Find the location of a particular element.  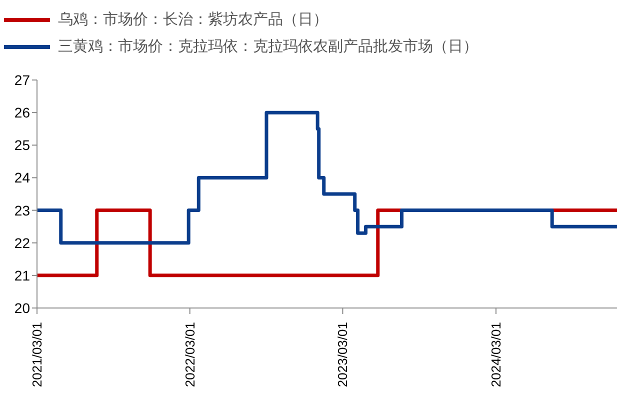

legend-label: 乌鸡：市场价：长治：紫坊农产品（日） is located at coordinates (193, 19).